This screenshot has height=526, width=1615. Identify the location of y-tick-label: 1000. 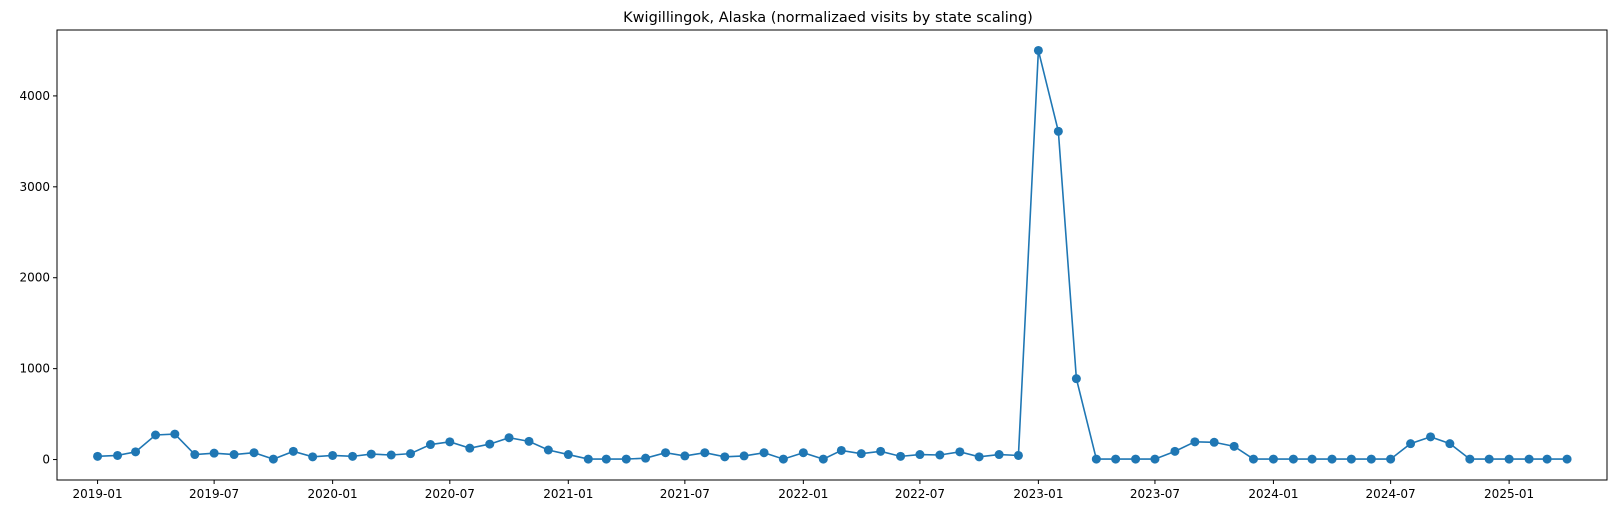
(34, 369).